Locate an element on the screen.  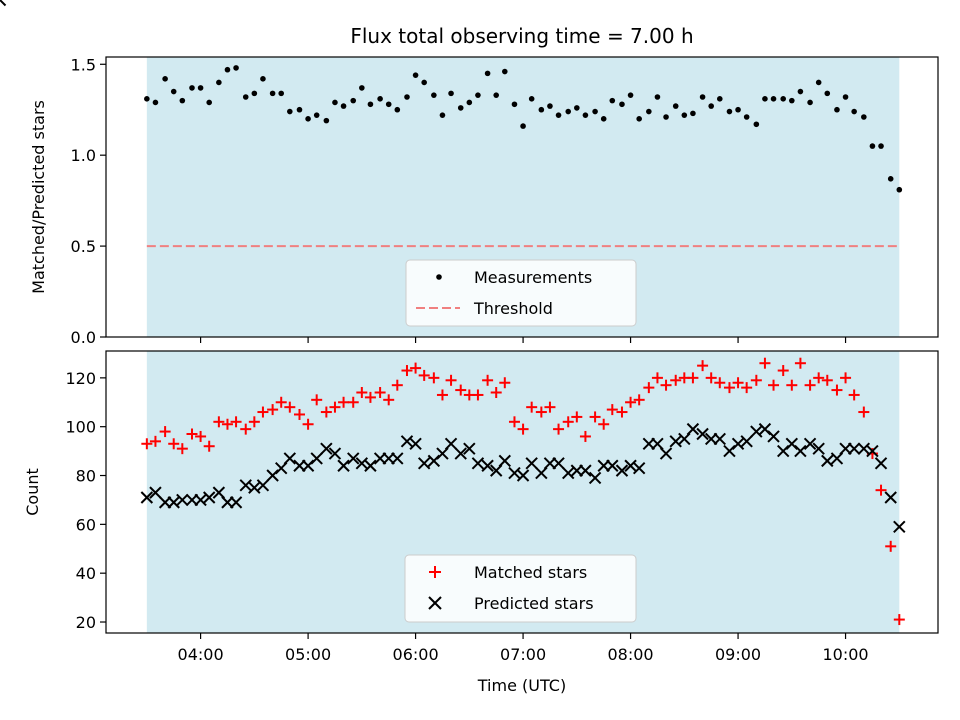
top-y-axis-label: Matched/Predicted stars is located at coordinates (38, 197).